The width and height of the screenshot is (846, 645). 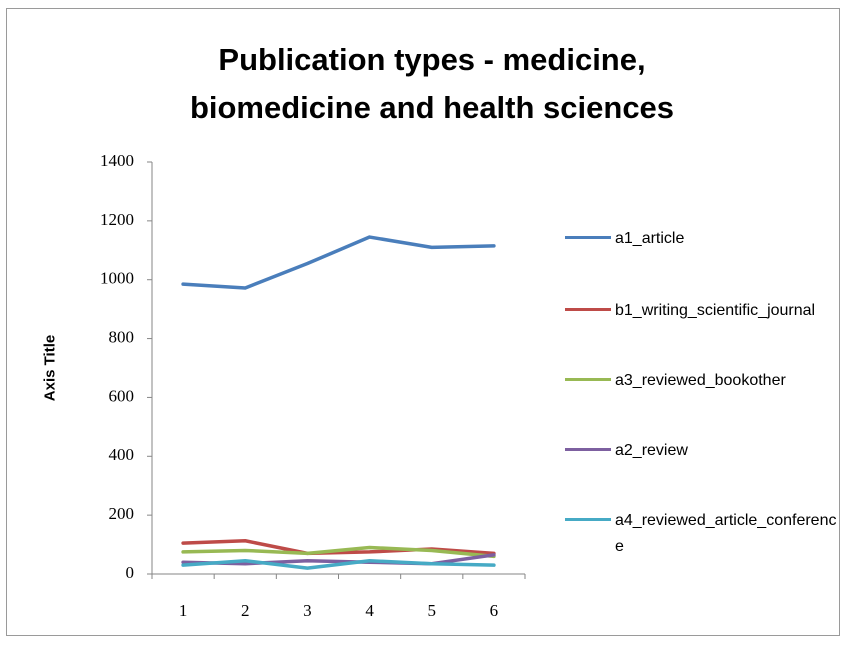 I want to click on legend-item: a2_review, so click(x=702, y=451).